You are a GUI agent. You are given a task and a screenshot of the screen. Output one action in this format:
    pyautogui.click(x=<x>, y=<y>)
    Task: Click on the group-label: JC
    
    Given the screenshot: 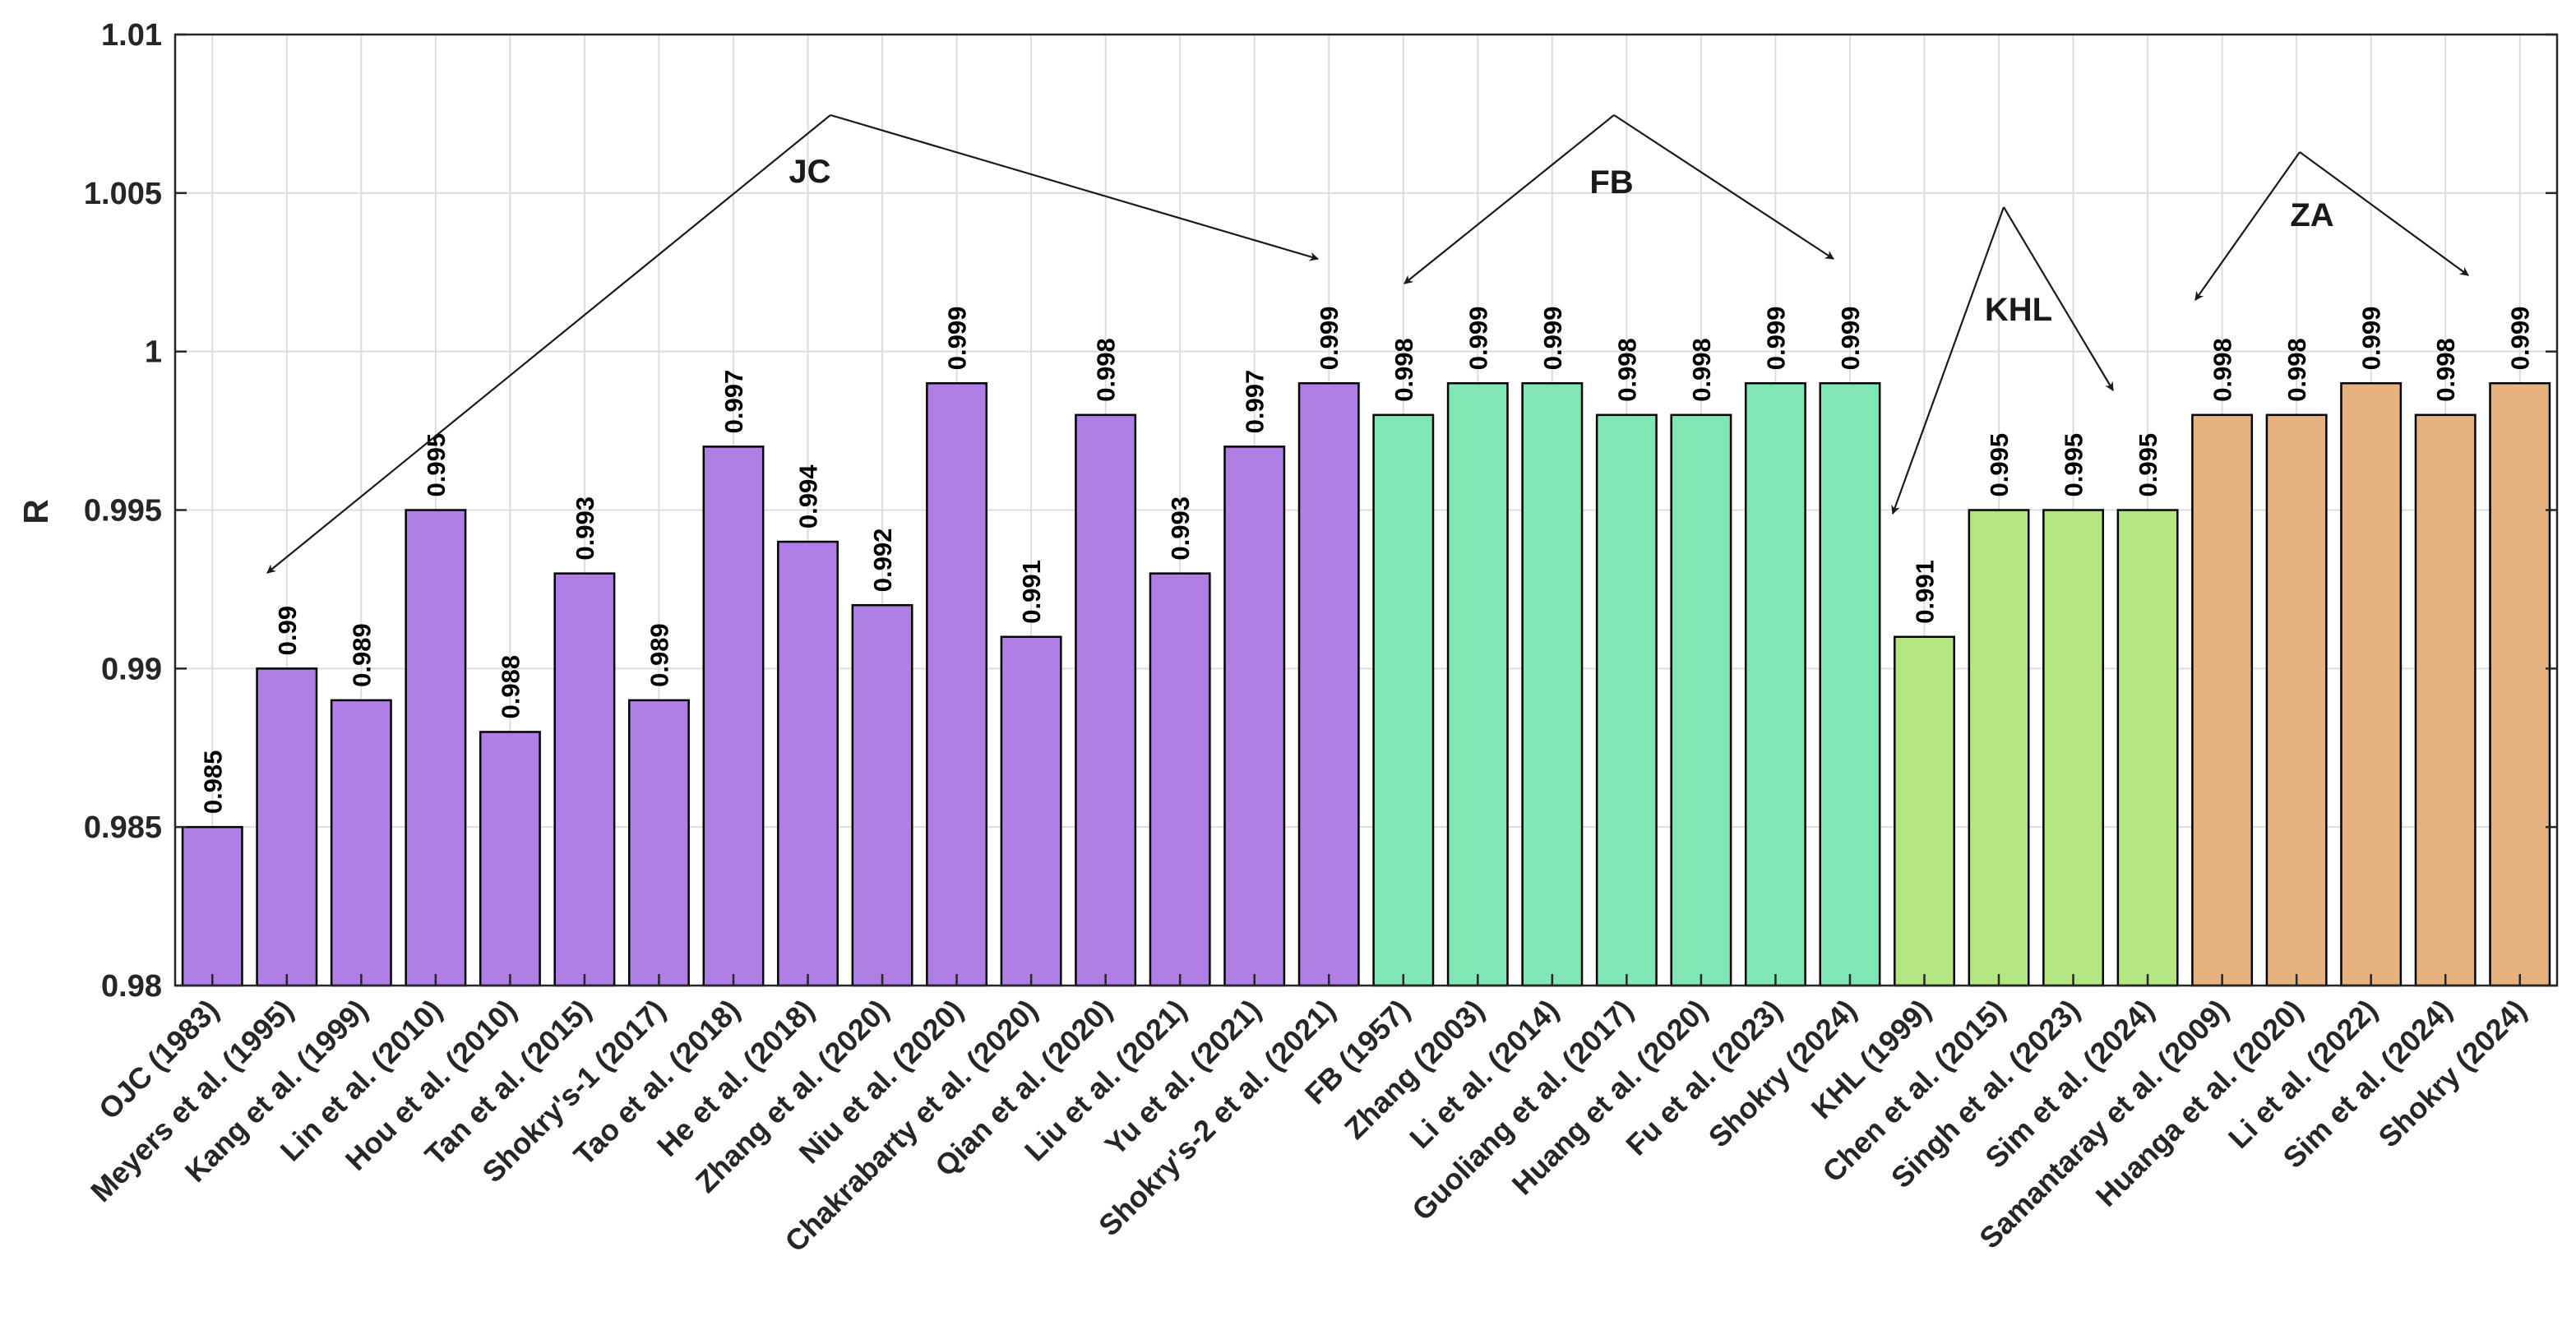 What is the action you would take?
    pyautogui.click(x=809, y=172)
    